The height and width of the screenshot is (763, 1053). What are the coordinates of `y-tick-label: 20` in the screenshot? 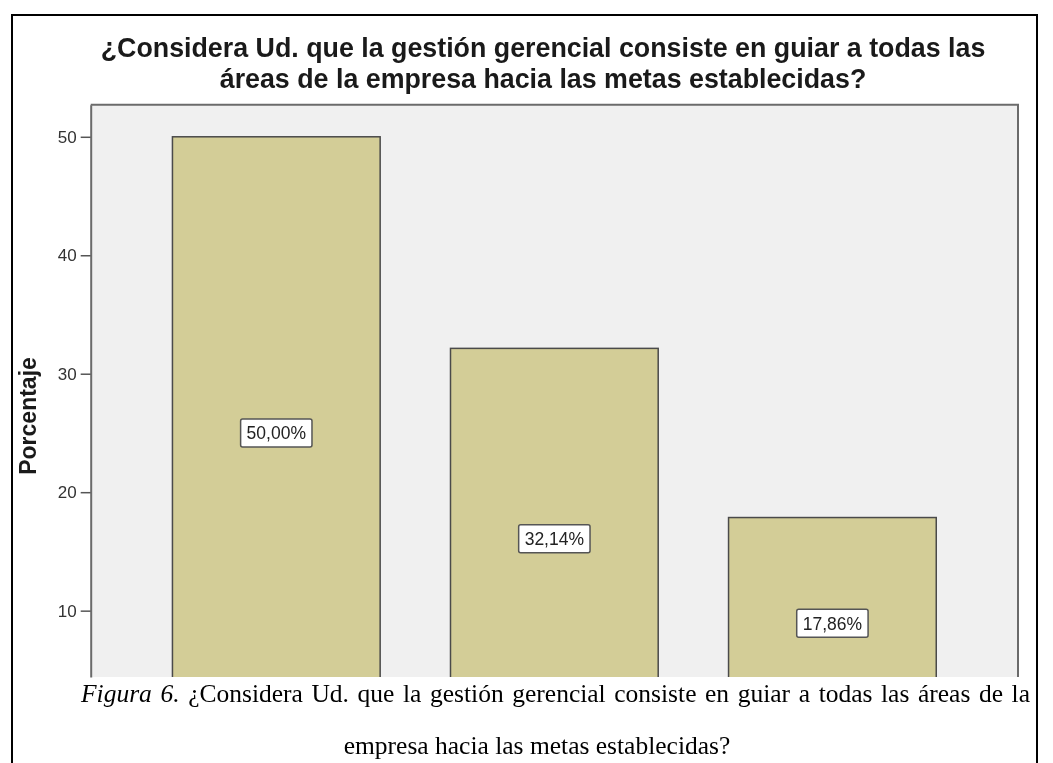 It's located at (67, 493).